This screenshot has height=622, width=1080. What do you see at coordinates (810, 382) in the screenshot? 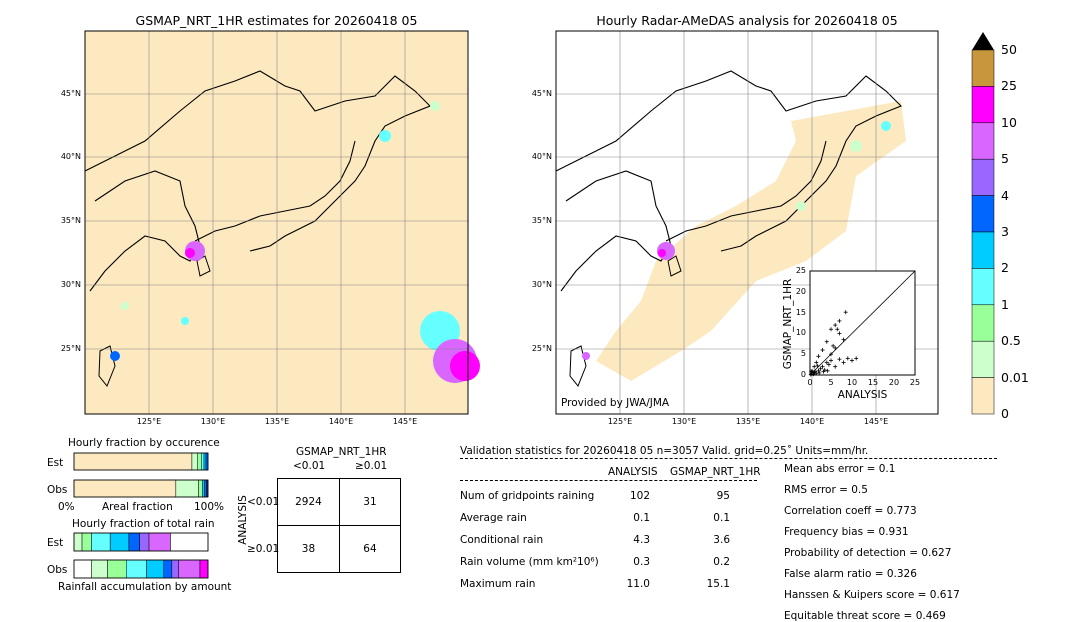
I see `scatter-xtick: 0` at bounding box center [810, 382].